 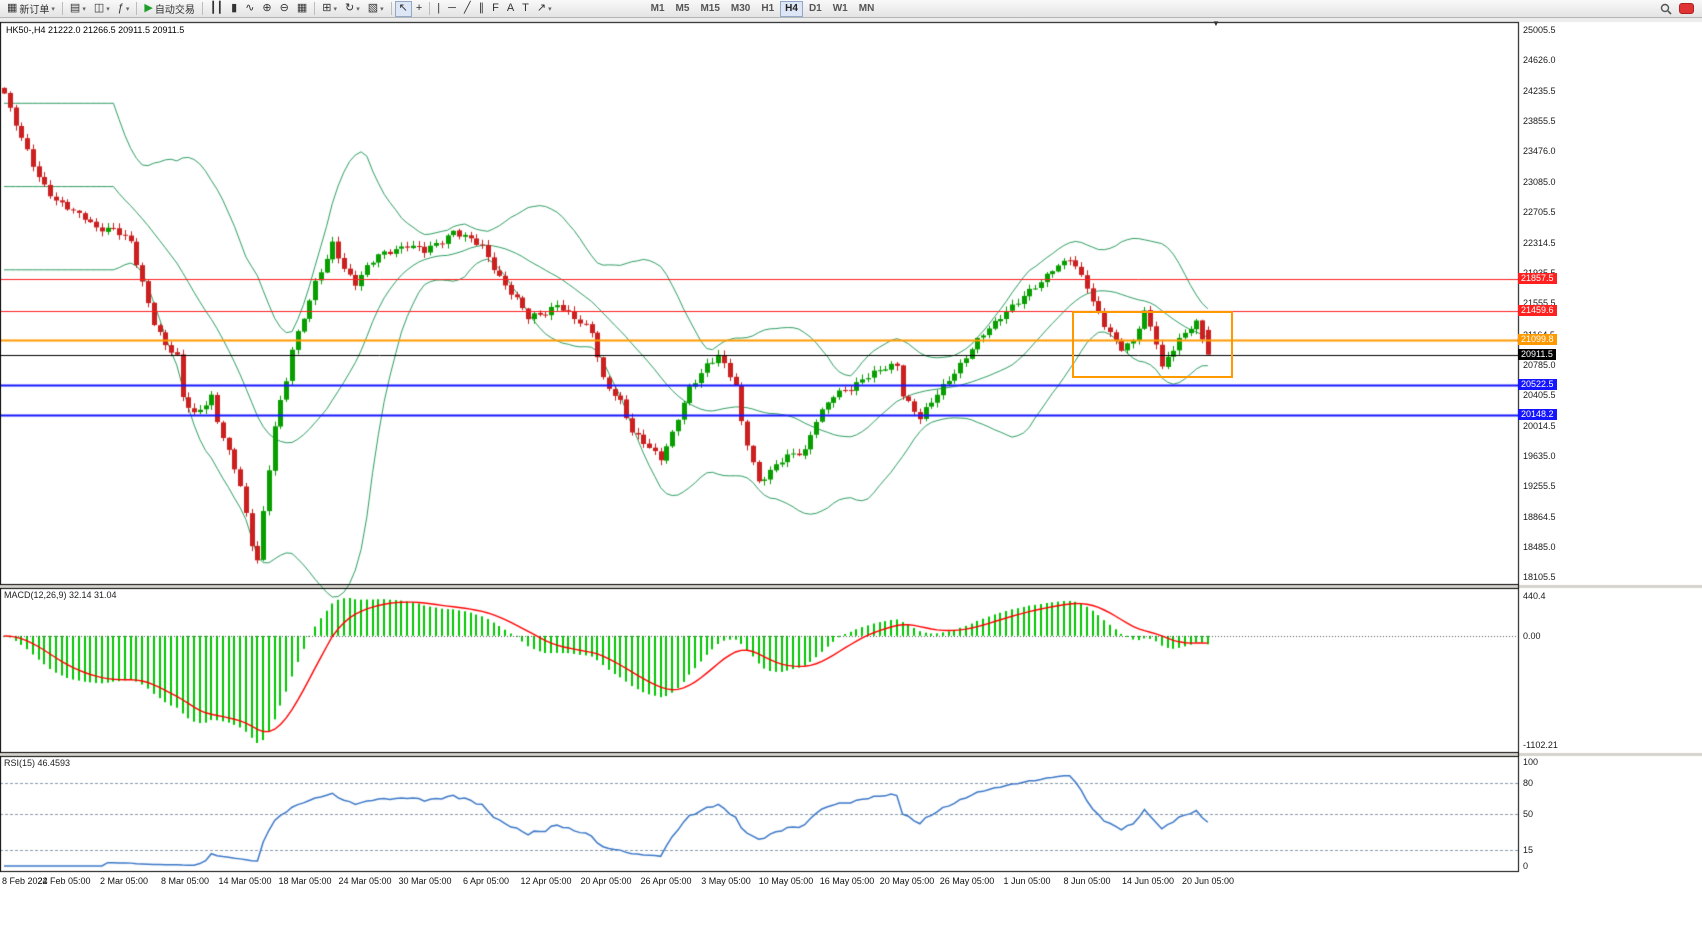 What do you see at coordinates (266, 9) in the screenshot?
I see `zoom-in-button: ⊕` at bounding box center [266, 9].